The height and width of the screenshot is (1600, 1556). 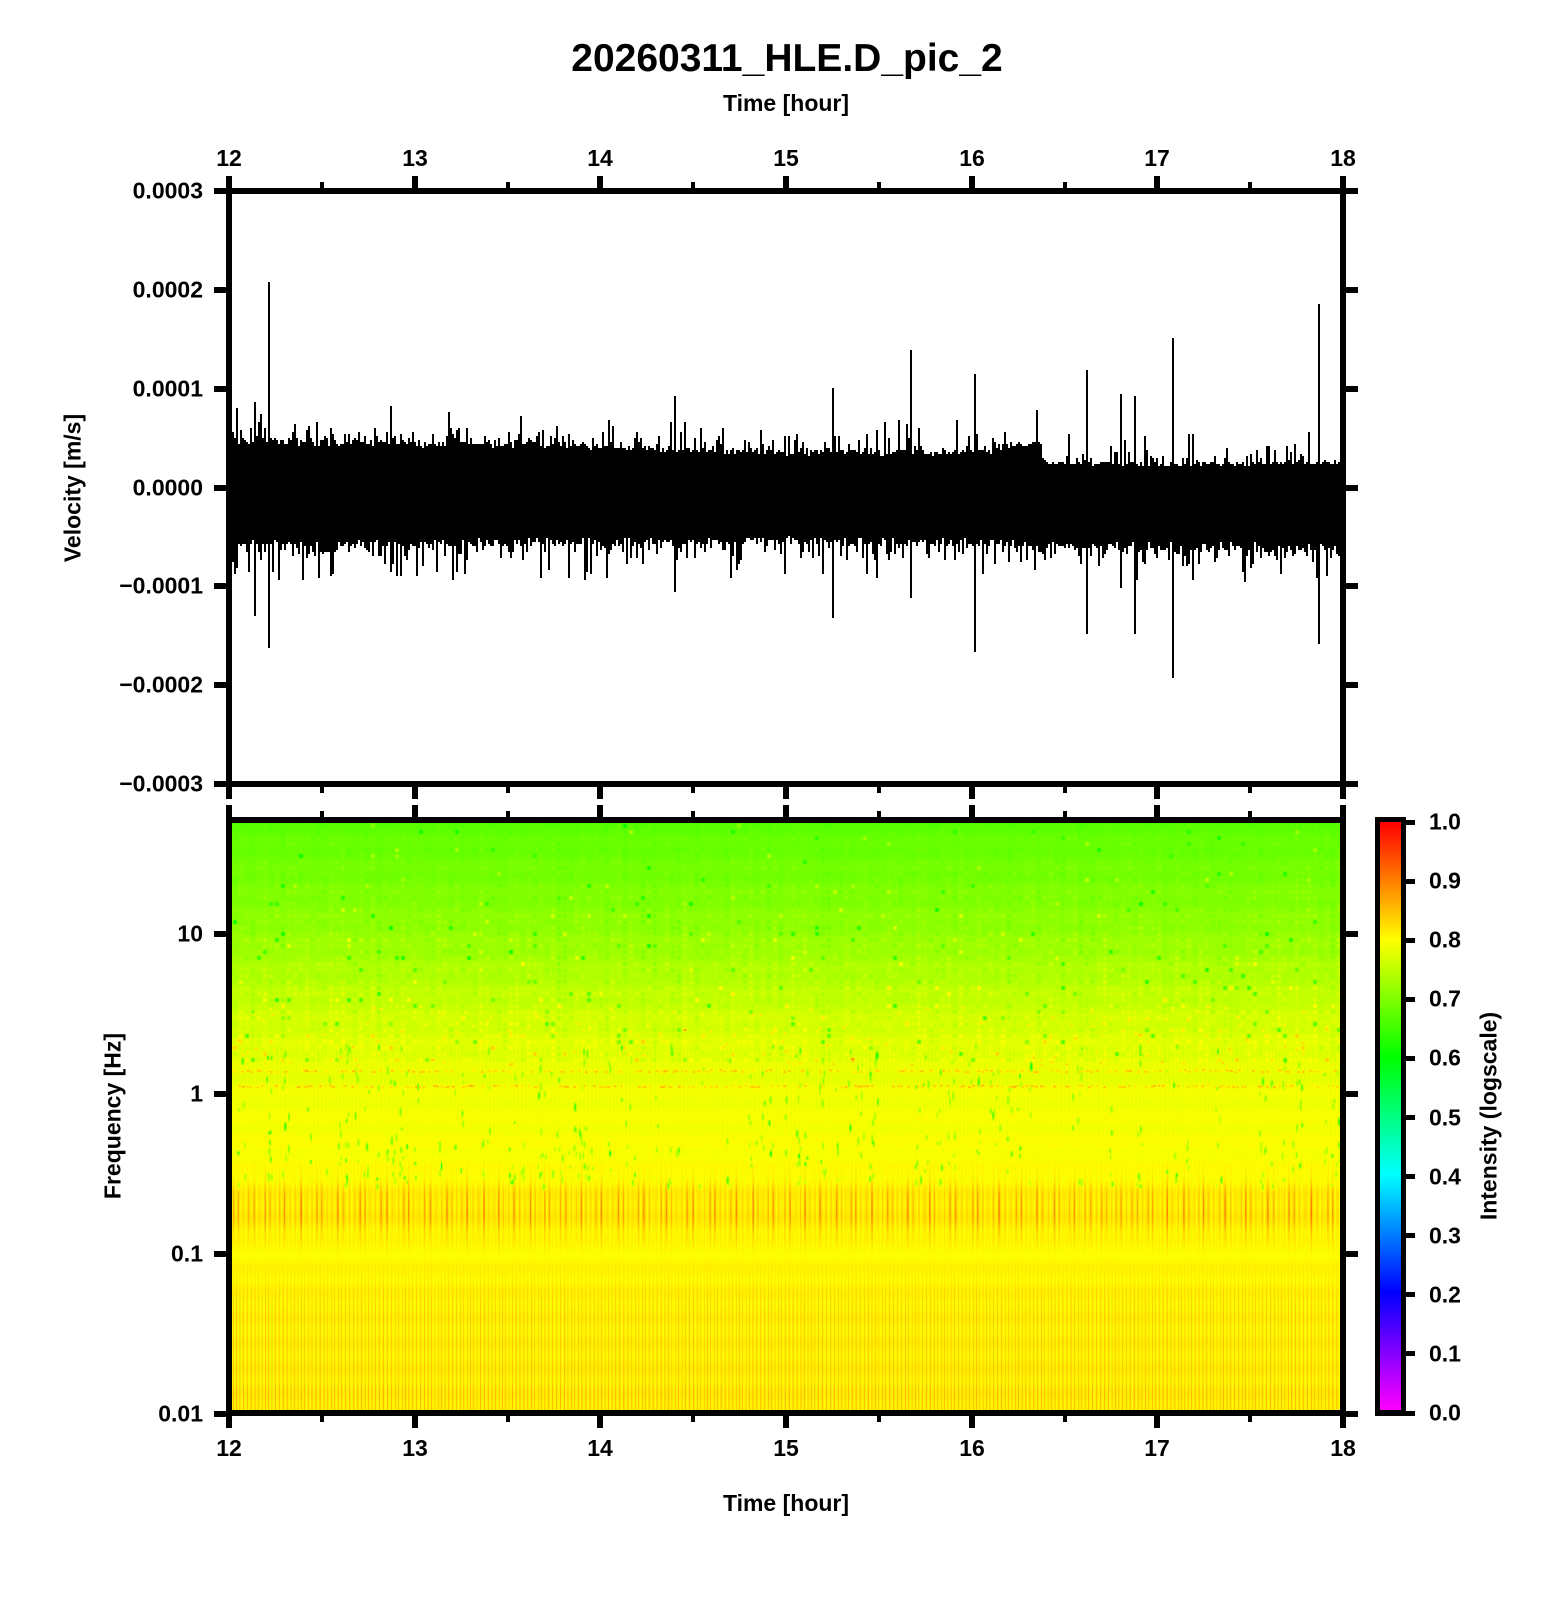 What do you see at coordinates (1445, 821) in the screenshot?
I see `cbar-tick-1.0: 1.0` at bounding box center [1445, 821].